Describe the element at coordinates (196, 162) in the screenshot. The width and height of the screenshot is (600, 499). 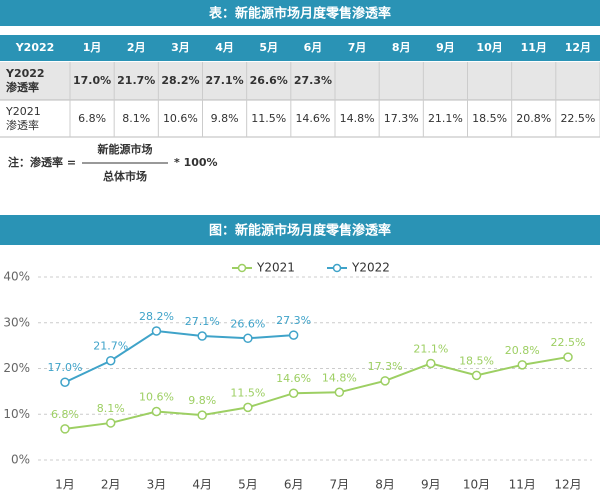
I see `note-suffix: * 100%` at that location.